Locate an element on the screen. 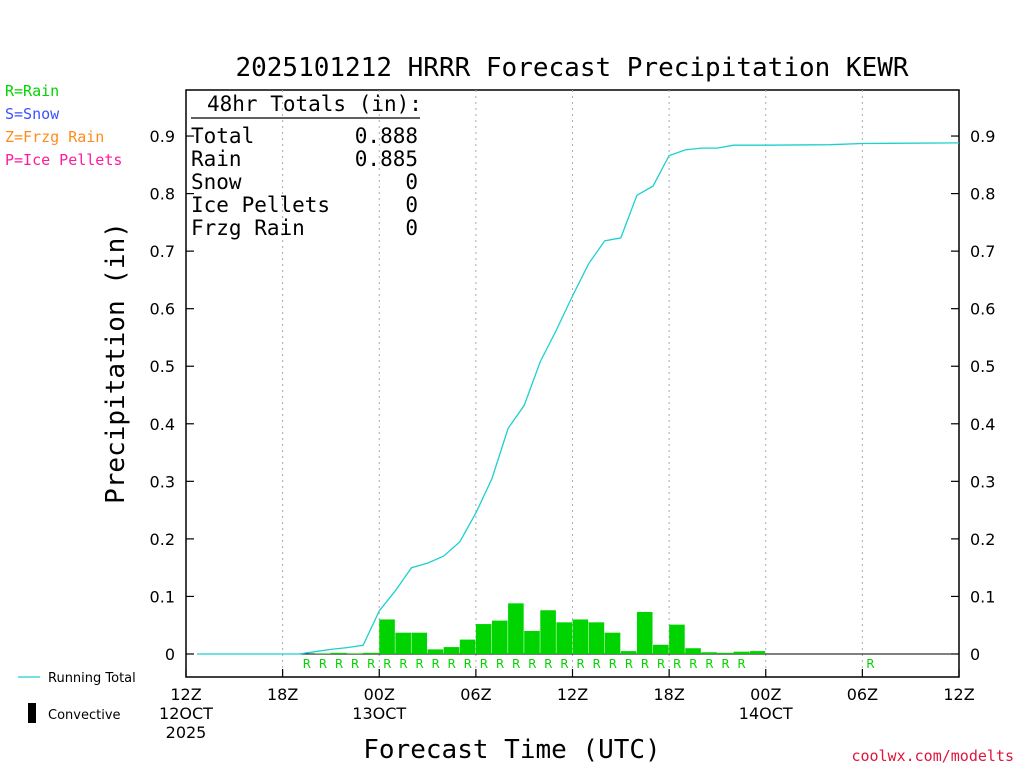 This screenshot has width=1024, height=768. y-tick-label-right: 0.4 is located at coordinates (982, 424).